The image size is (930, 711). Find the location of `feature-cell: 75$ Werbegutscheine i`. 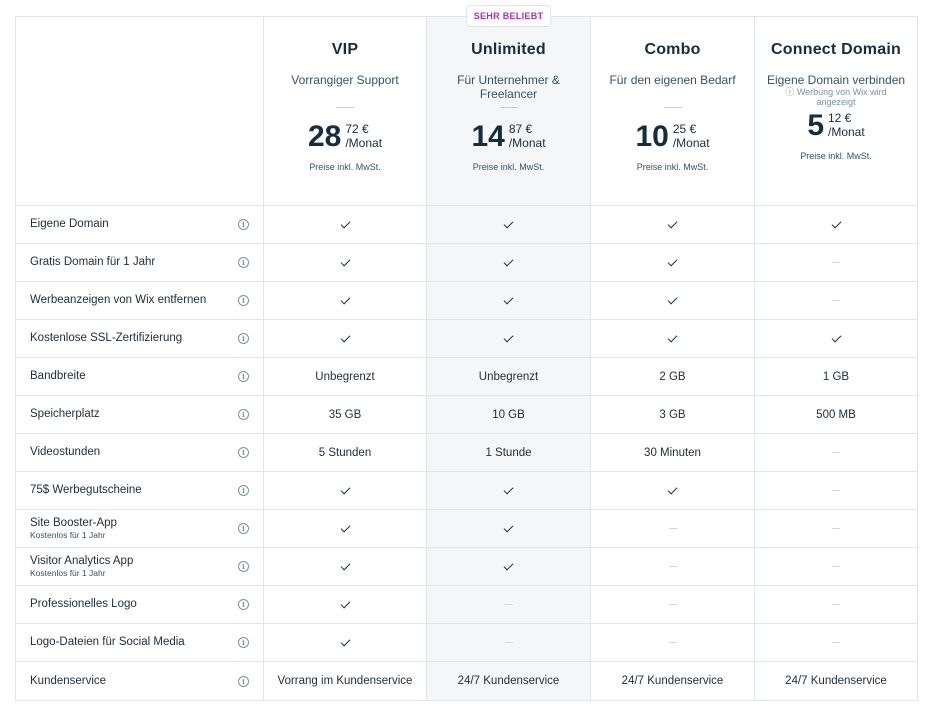

feature-cell: 75$ Werbegutscheine i is located at coordinates (139, 490).